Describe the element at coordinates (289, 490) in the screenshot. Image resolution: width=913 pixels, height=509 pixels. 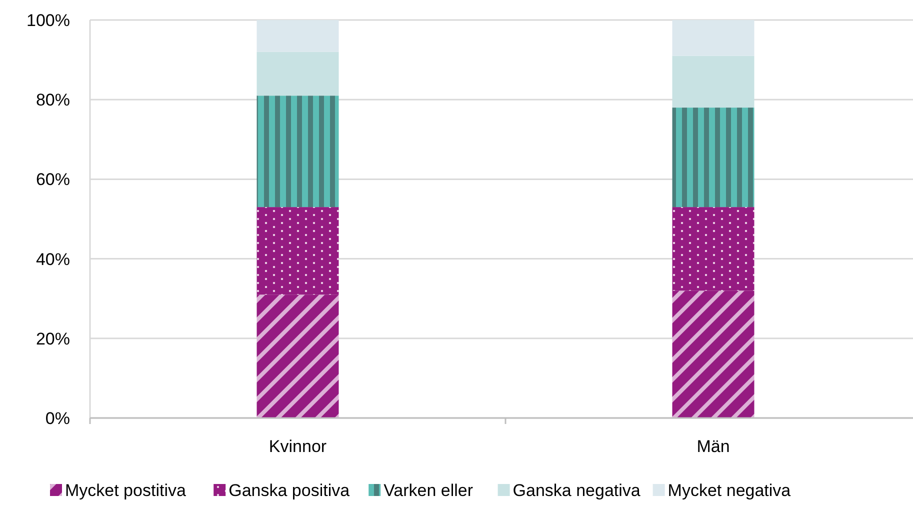
I see `legend-label: Ganska positiva` at that location.